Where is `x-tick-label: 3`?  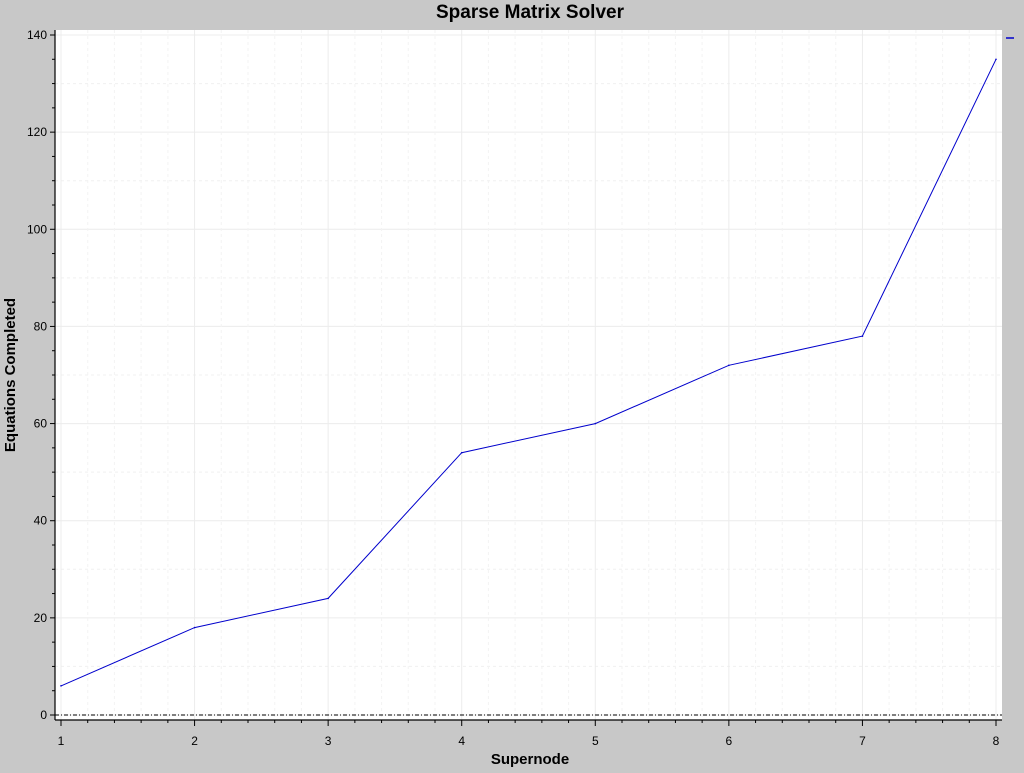
x-tick-label: 3 is located at coordinates (328, 741).